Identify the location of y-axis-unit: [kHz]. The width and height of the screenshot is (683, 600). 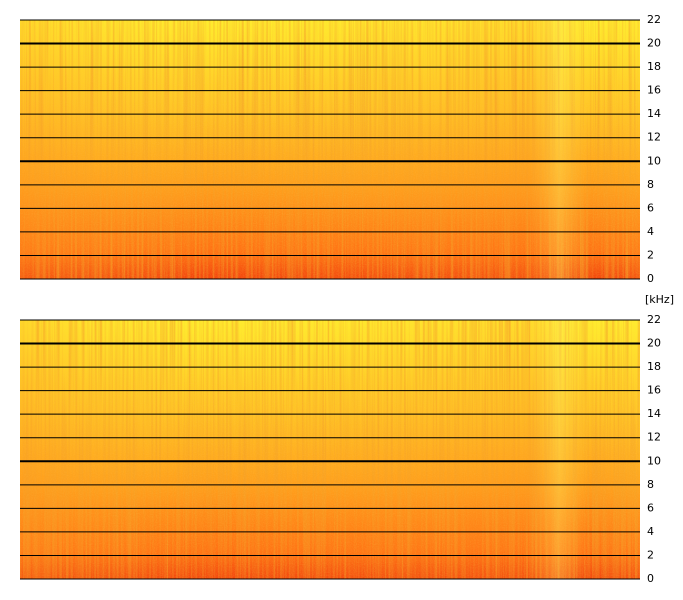
(659, 299).